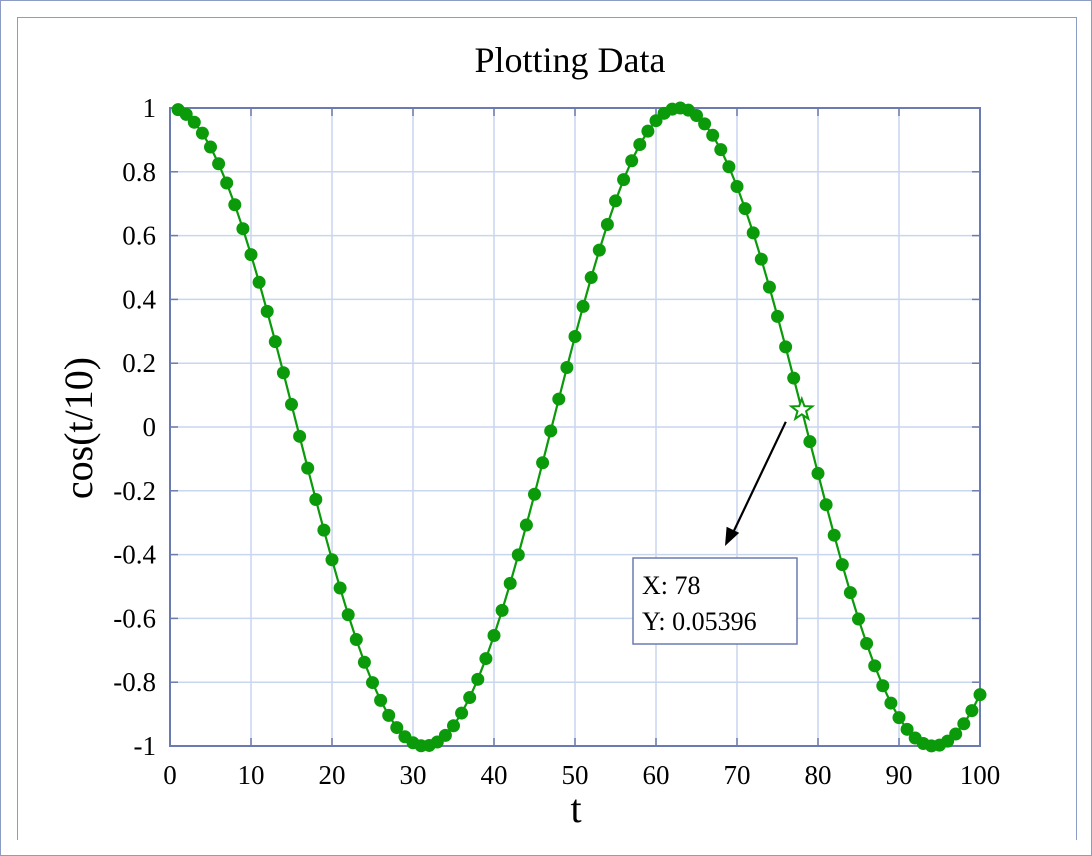  I want to click on x-tick-label: 20, so click(332, 775).